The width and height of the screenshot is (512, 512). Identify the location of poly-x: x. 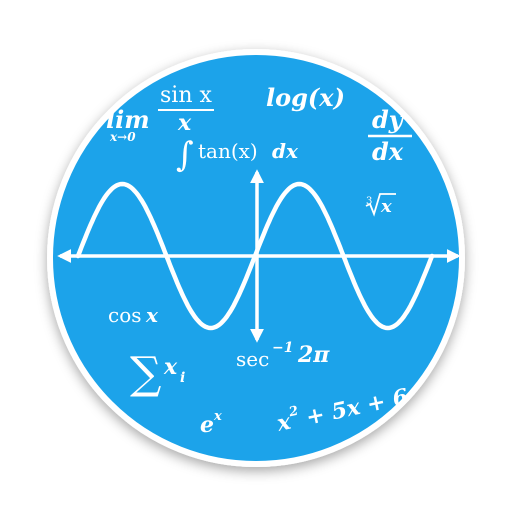
(284, 423).